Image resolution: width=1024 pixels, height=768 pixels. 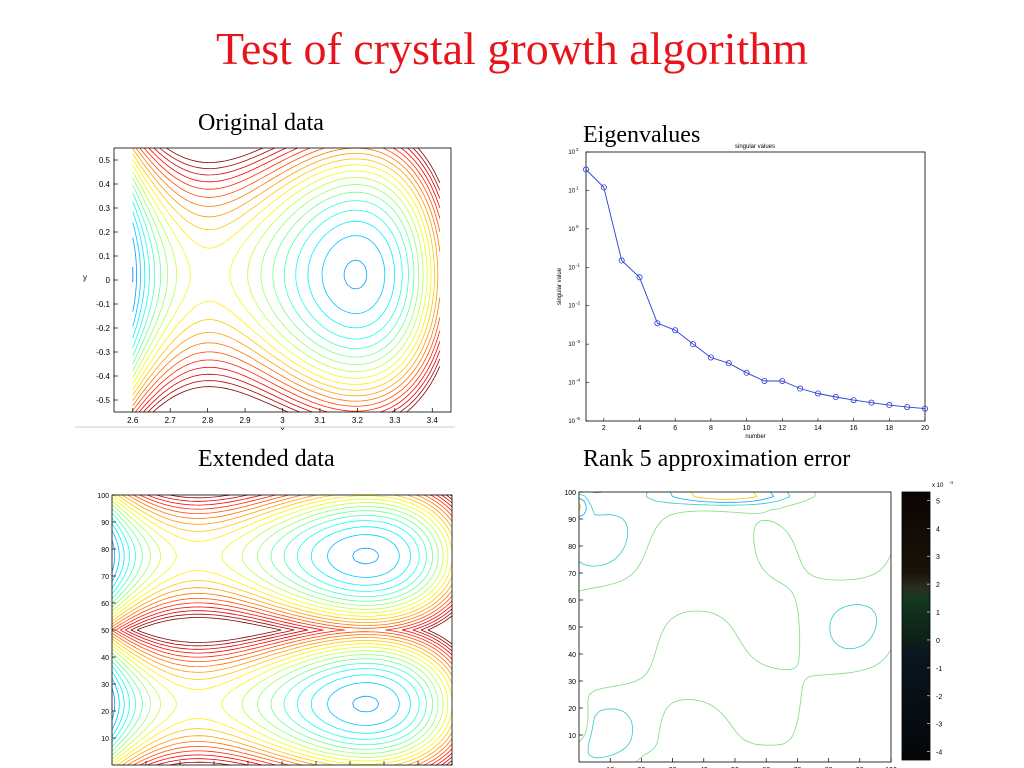 I want to click on x-tick-label: 2, so click(x=604, y=428).